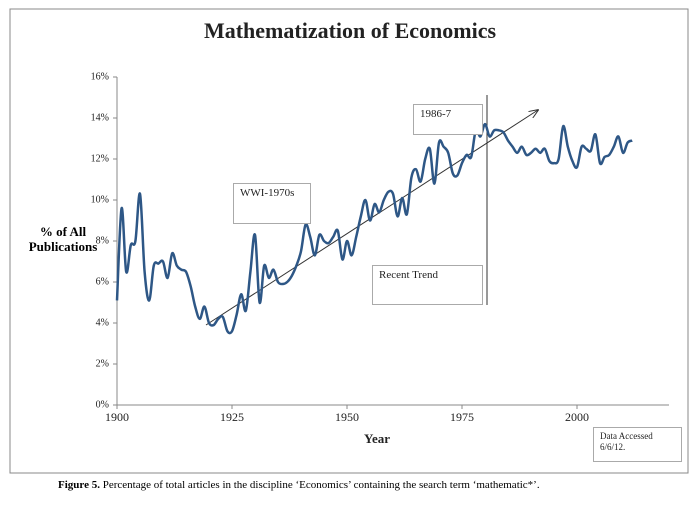  What do you see at coordinates (100, 76) in the screenshot?
I see `y-tick-label: 16%` at bounding box center [100, 76].